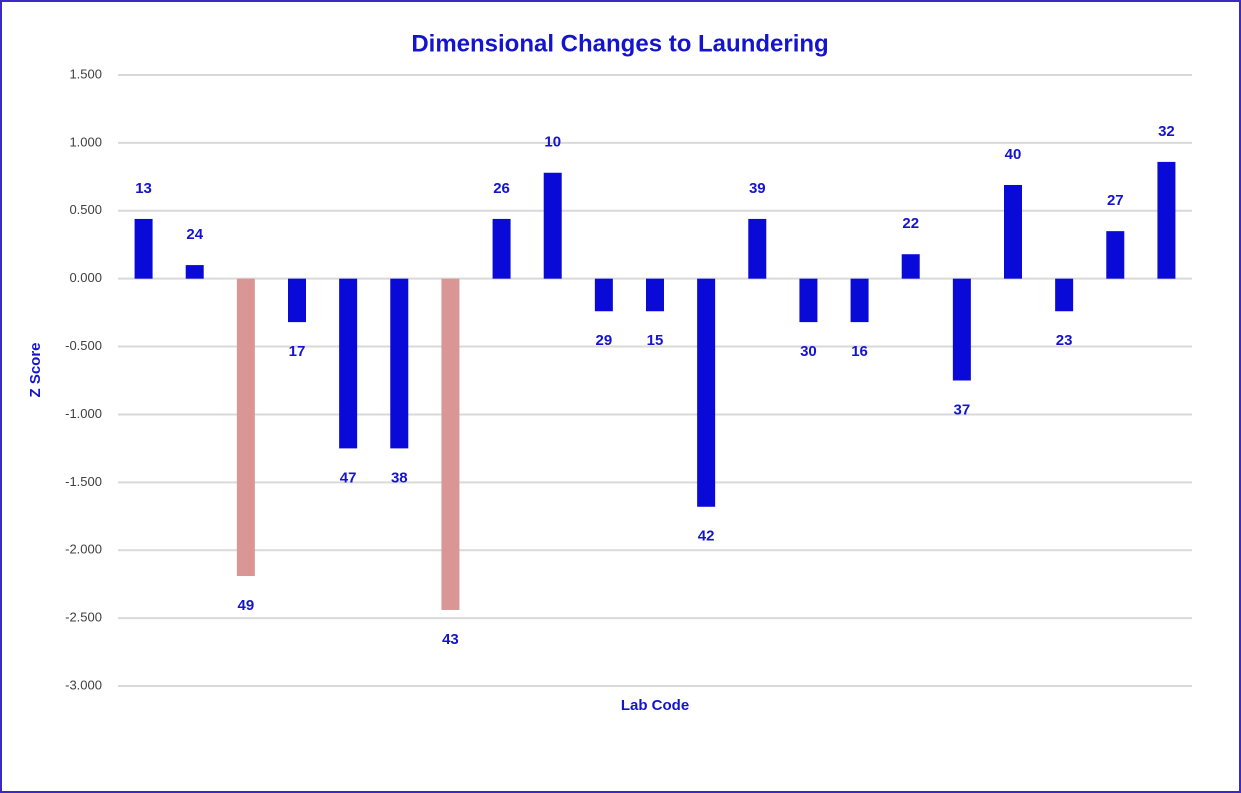 The width and height of the screenshot is (1241, 793). Describe the element at coordinates (85, 209) in the screenshot. I see `y-tick-label: 0.500` at that location.